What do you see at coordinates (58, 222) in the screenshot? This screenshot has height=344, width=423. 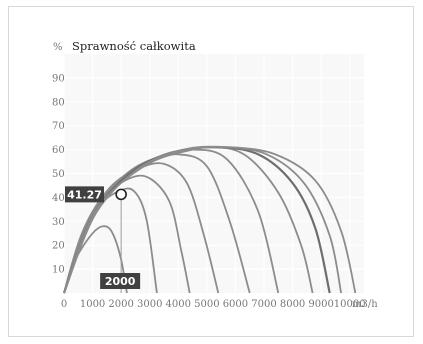 I see `y-tick-label: 30` at bounding box center [58, 222].